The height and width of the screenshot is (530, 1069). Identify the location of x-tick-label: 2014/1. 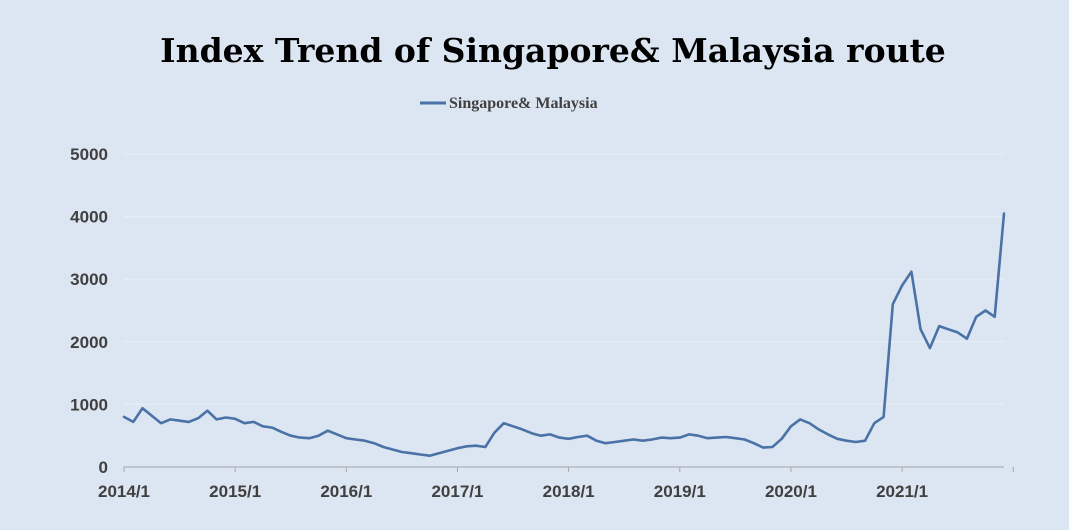
(124, 491).